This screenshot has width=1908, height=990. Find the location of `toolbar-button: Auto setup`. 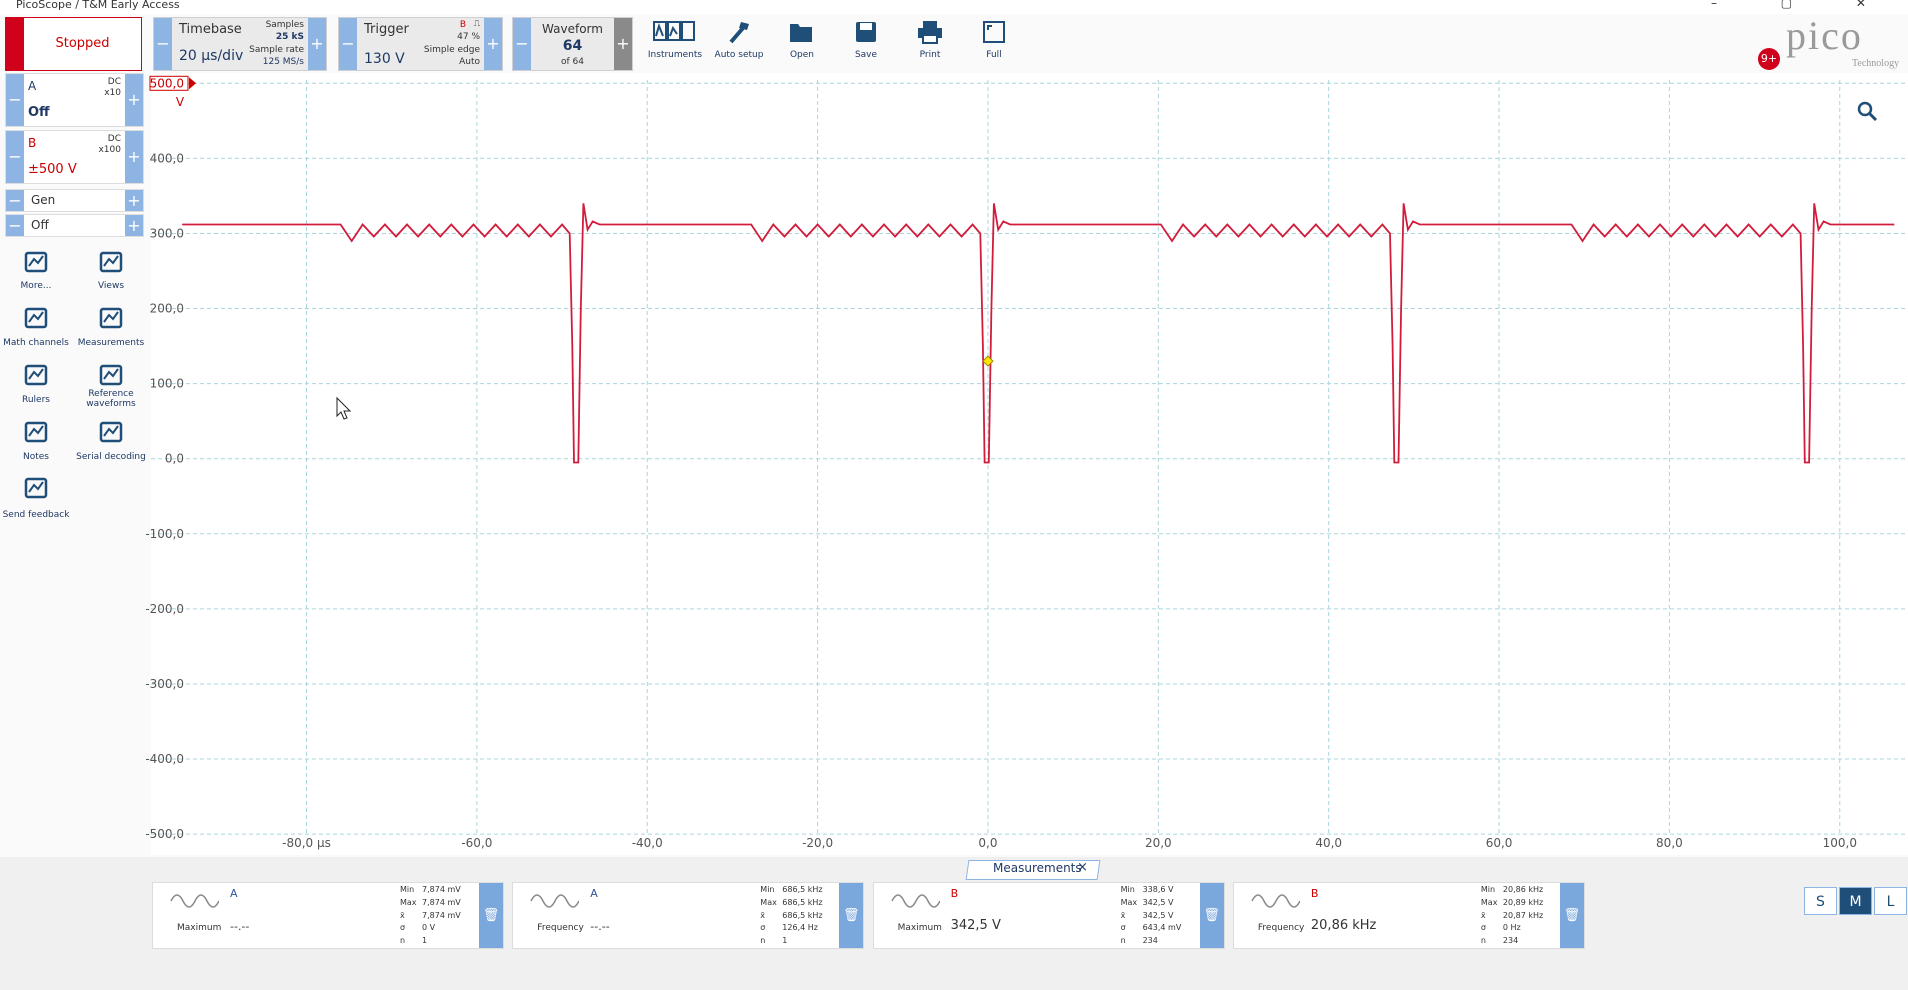

toolbar-button: Auto setup is located at coordinates (739, 44).